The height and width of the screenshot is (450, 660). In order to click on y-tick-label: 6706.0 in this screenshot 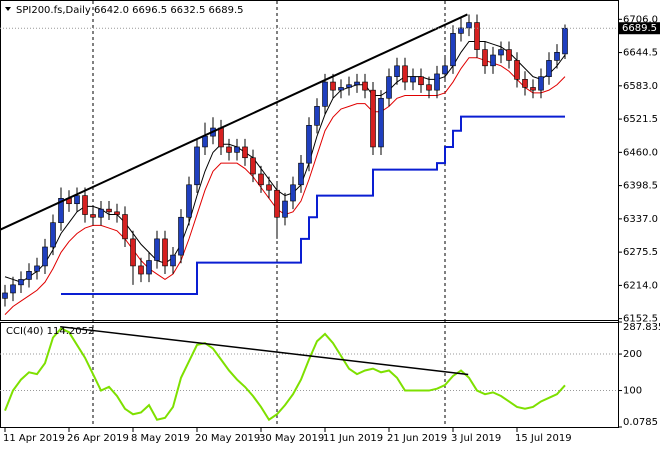, I will do `click(640, 19)`.